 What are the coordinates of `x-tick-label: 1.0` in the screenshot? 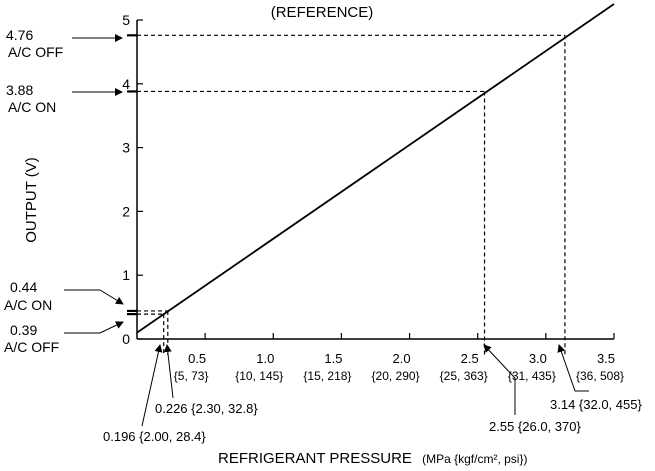 It's located at (265, 358).